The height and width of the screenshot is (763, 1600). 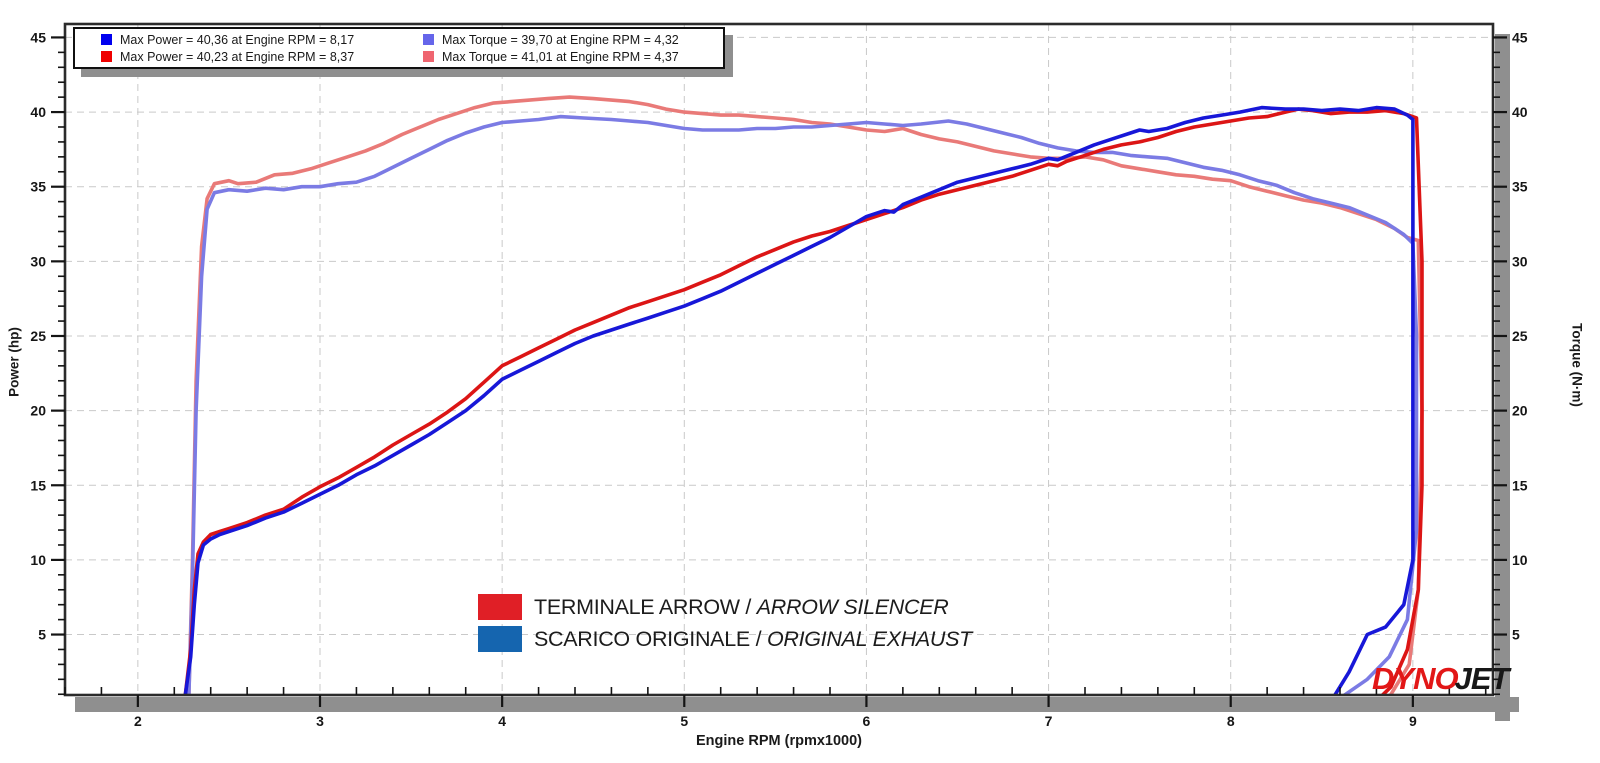 I want to click on y-tick-label-right: 20, so click(x=1520, y=411).